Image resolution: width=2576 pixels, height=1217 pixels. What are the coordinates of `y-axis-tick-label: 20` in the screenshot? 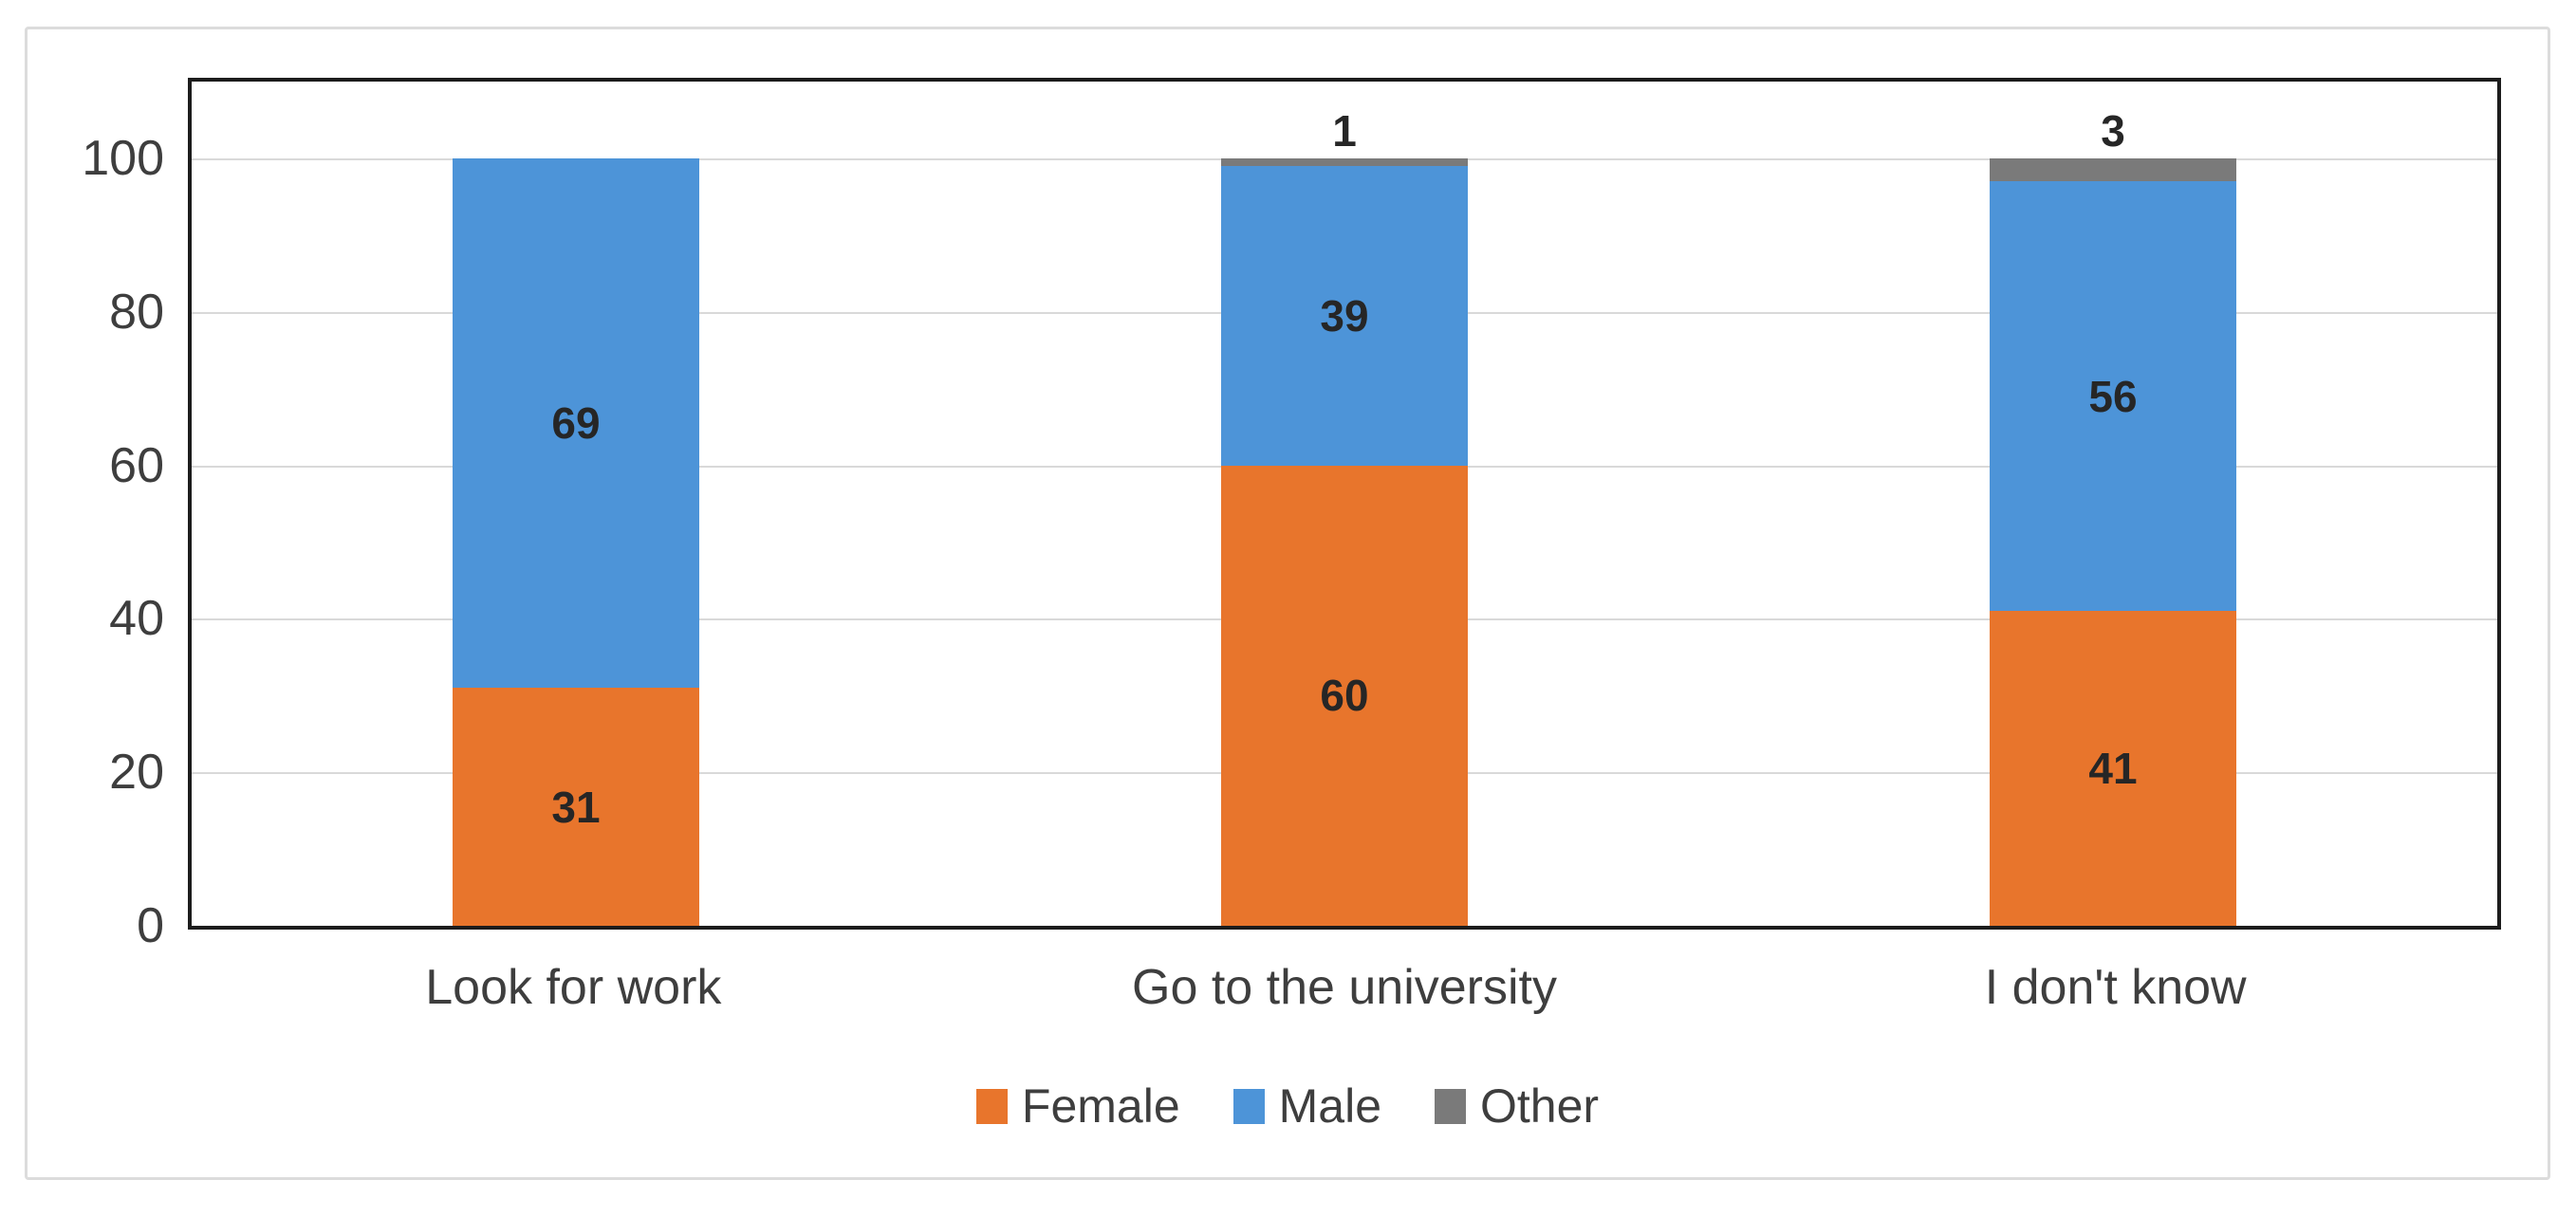 It's located at (136, 773).